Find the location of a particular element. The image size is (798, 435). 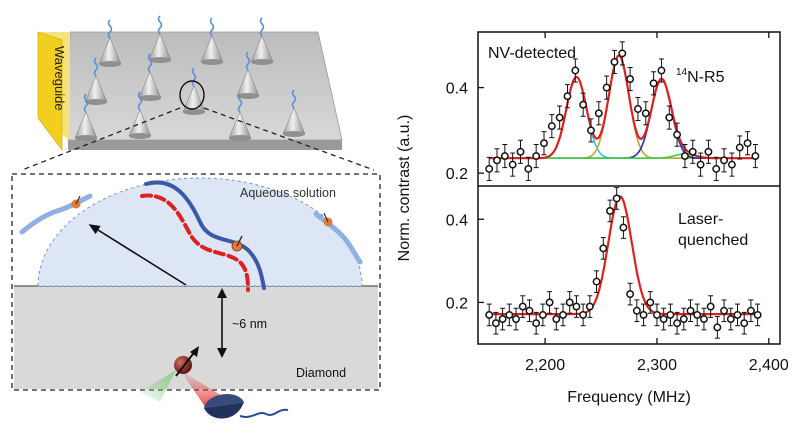

free-molecule-left is located at coordinates (56, 214).